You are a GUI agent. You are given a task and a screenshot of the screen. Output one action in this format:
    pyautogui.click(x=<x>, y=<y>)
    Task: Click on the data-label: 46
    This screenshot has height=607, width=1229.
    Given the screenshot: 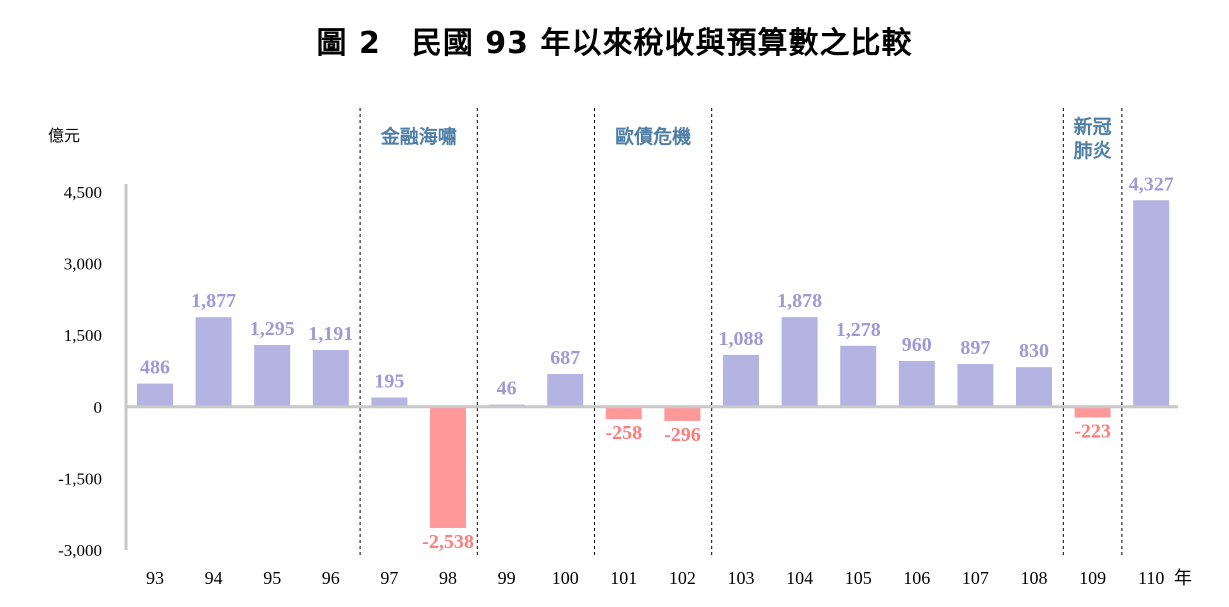 What is the action you would take?
    pyautogui.click(x=507, y=389)
    